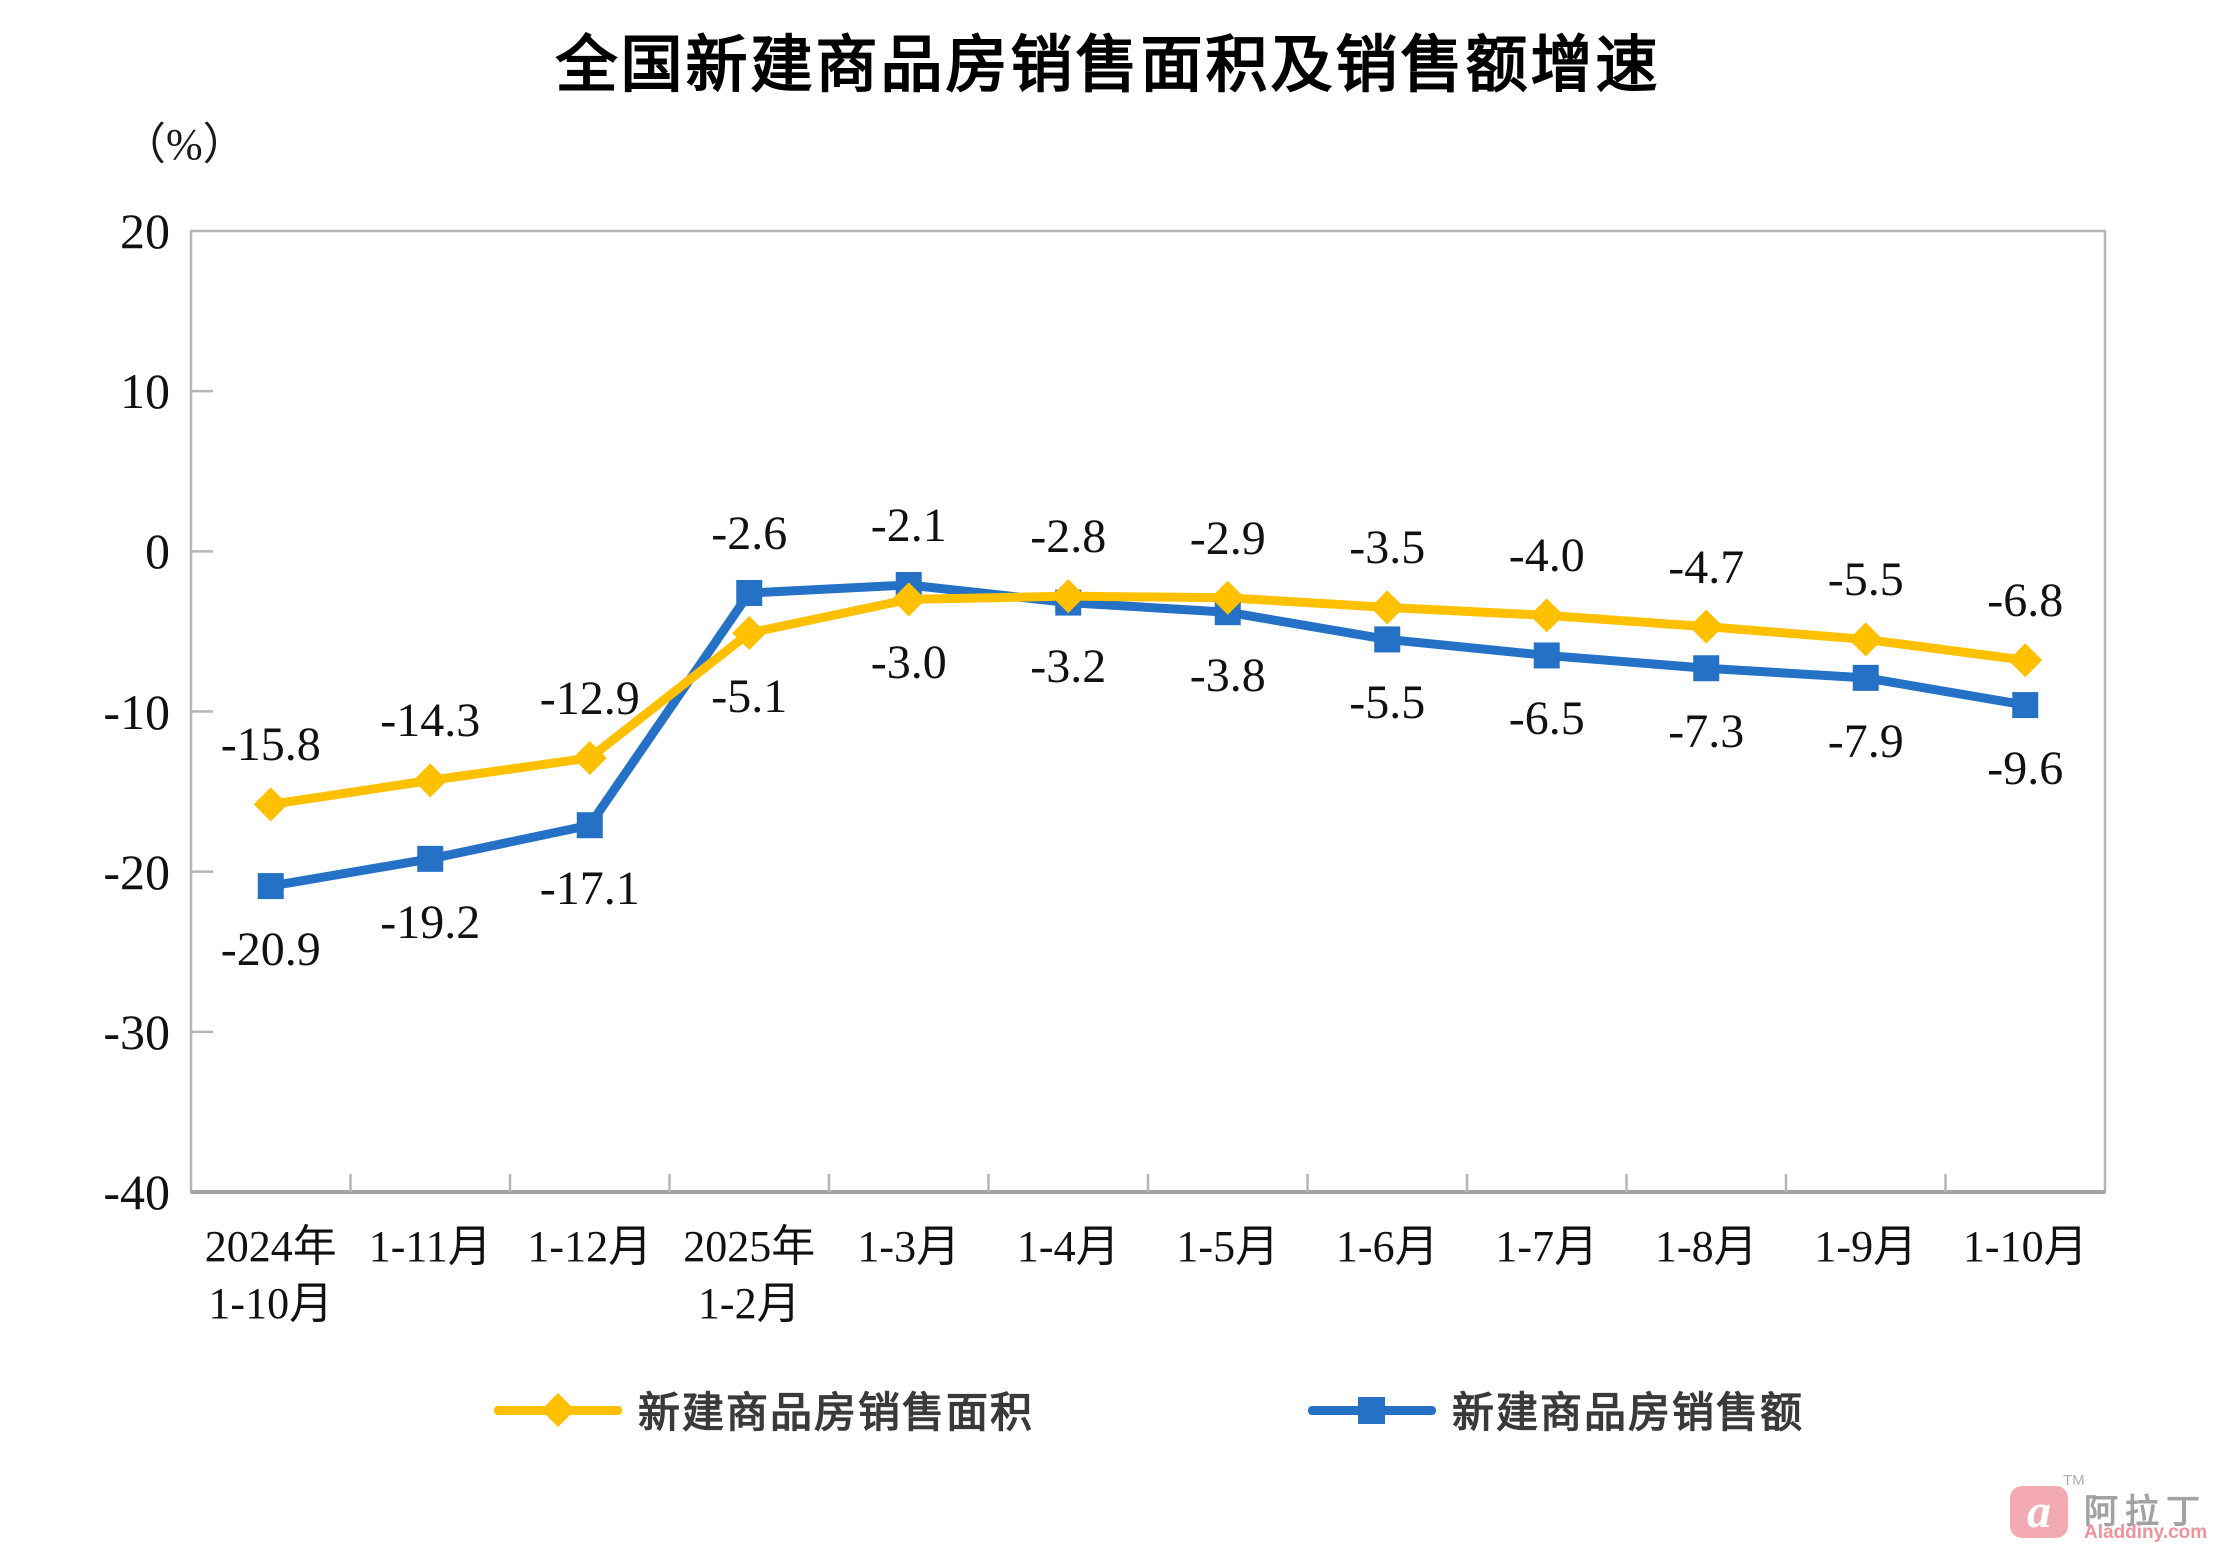 The height and width of the screenshot is (1552, 2216). I want to click on data-label: -12.9, so click(589, 698).